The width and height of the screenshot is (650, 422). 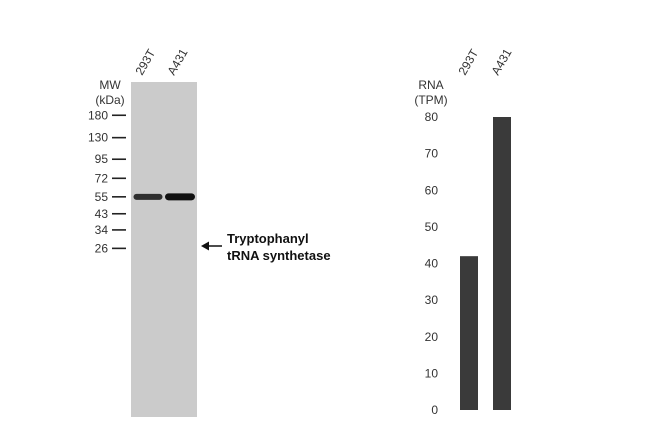 What do you see at coordinates (110, 85) in the screenshot?
I see `mw-label: MW` at bounding box center [110, 85].